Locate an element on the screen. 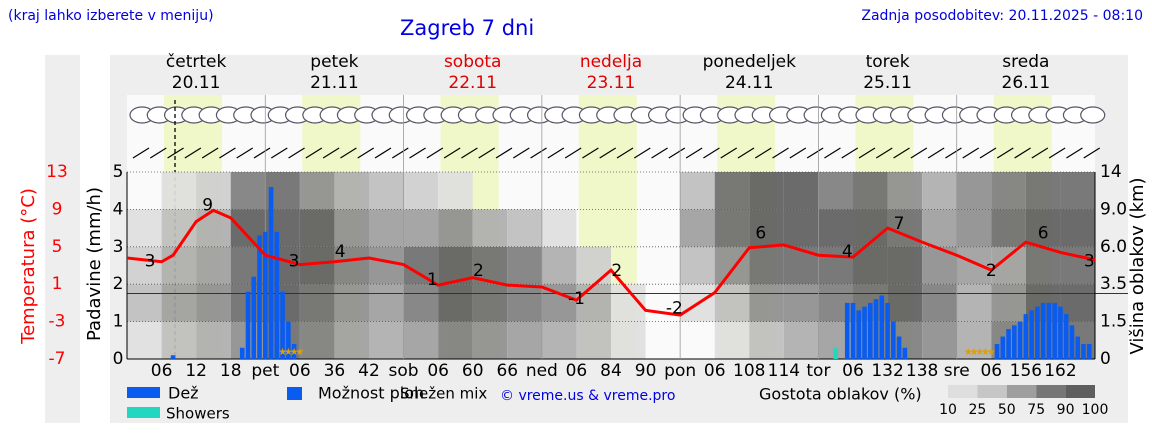  cloud-legend-swatch is located at coordinates (1021, 391).